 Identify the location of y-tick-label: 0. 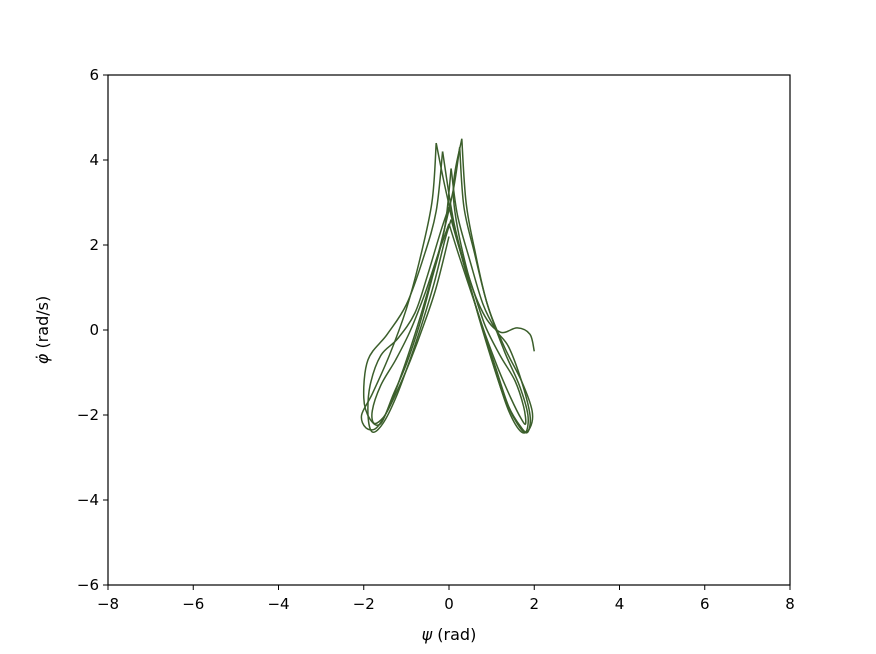
(94, 330).